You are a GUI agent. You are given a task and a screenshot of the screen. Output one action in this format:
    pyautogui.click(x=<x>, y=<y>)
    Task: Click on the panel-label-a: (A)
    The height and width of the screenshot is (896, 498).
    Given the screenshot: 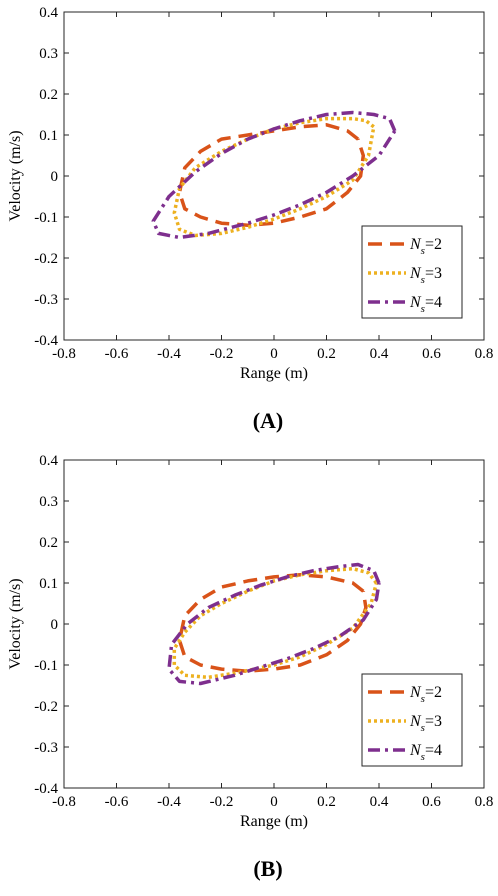 What is the action you would take?
    pyautogui.click(x=268, y=420)
    